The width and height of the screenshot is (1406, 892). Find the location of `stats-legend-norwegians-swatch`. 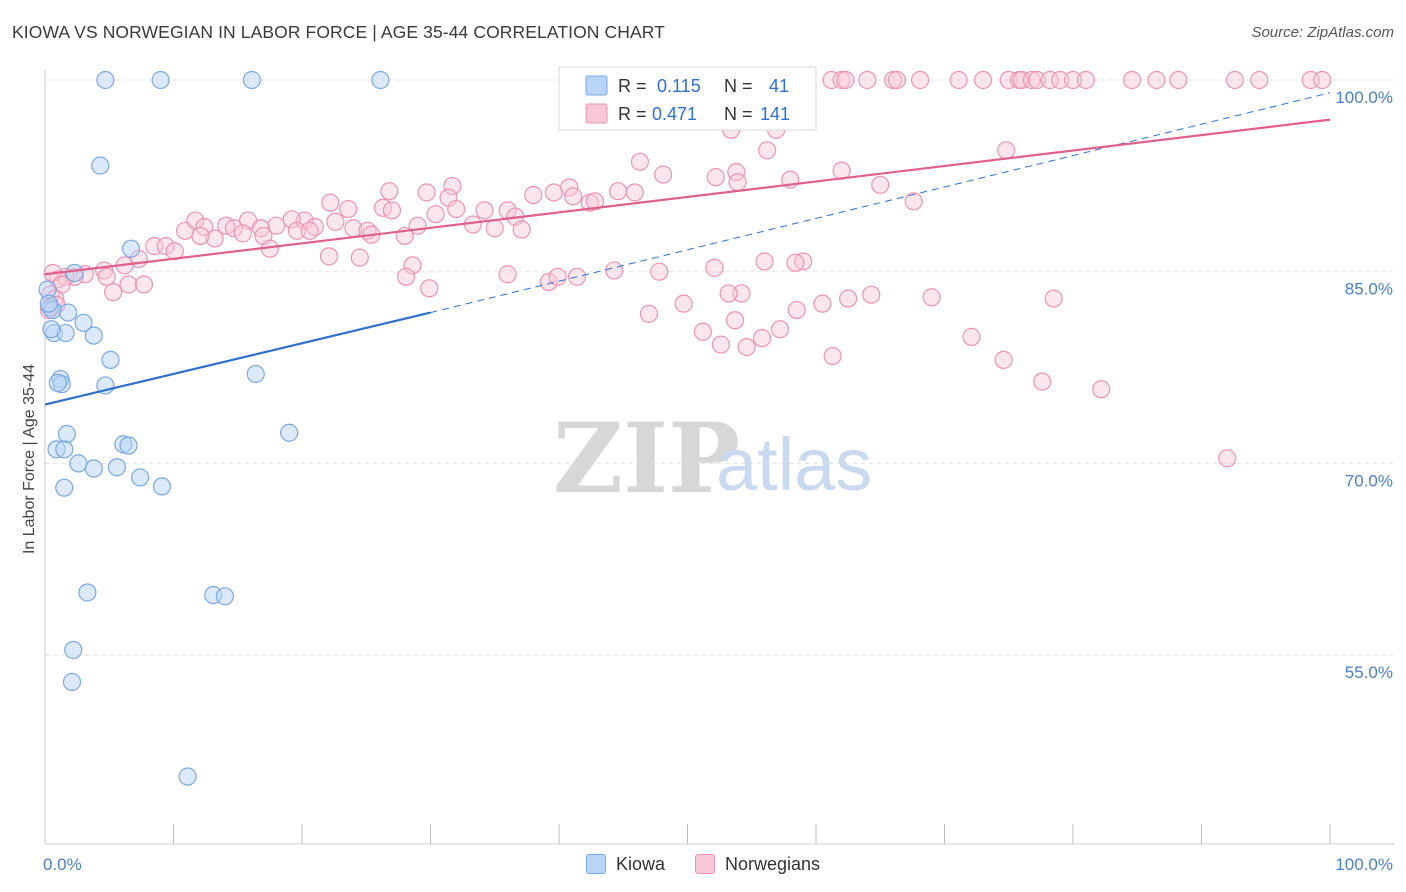

stats-legend-norwegians-swatch is located at coordinates (596, 113).